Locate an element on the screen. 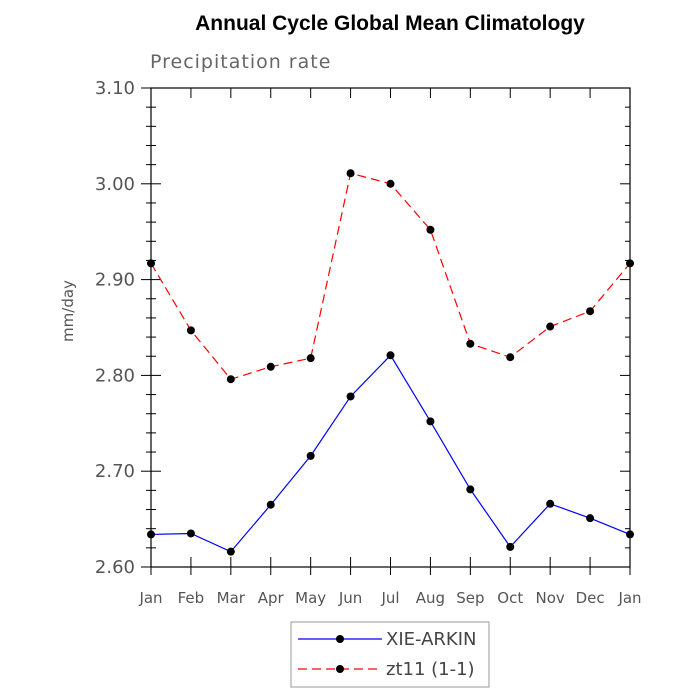 The image size is (700, 700). x-tick-label: Oct is located at coordinates (510, 598).